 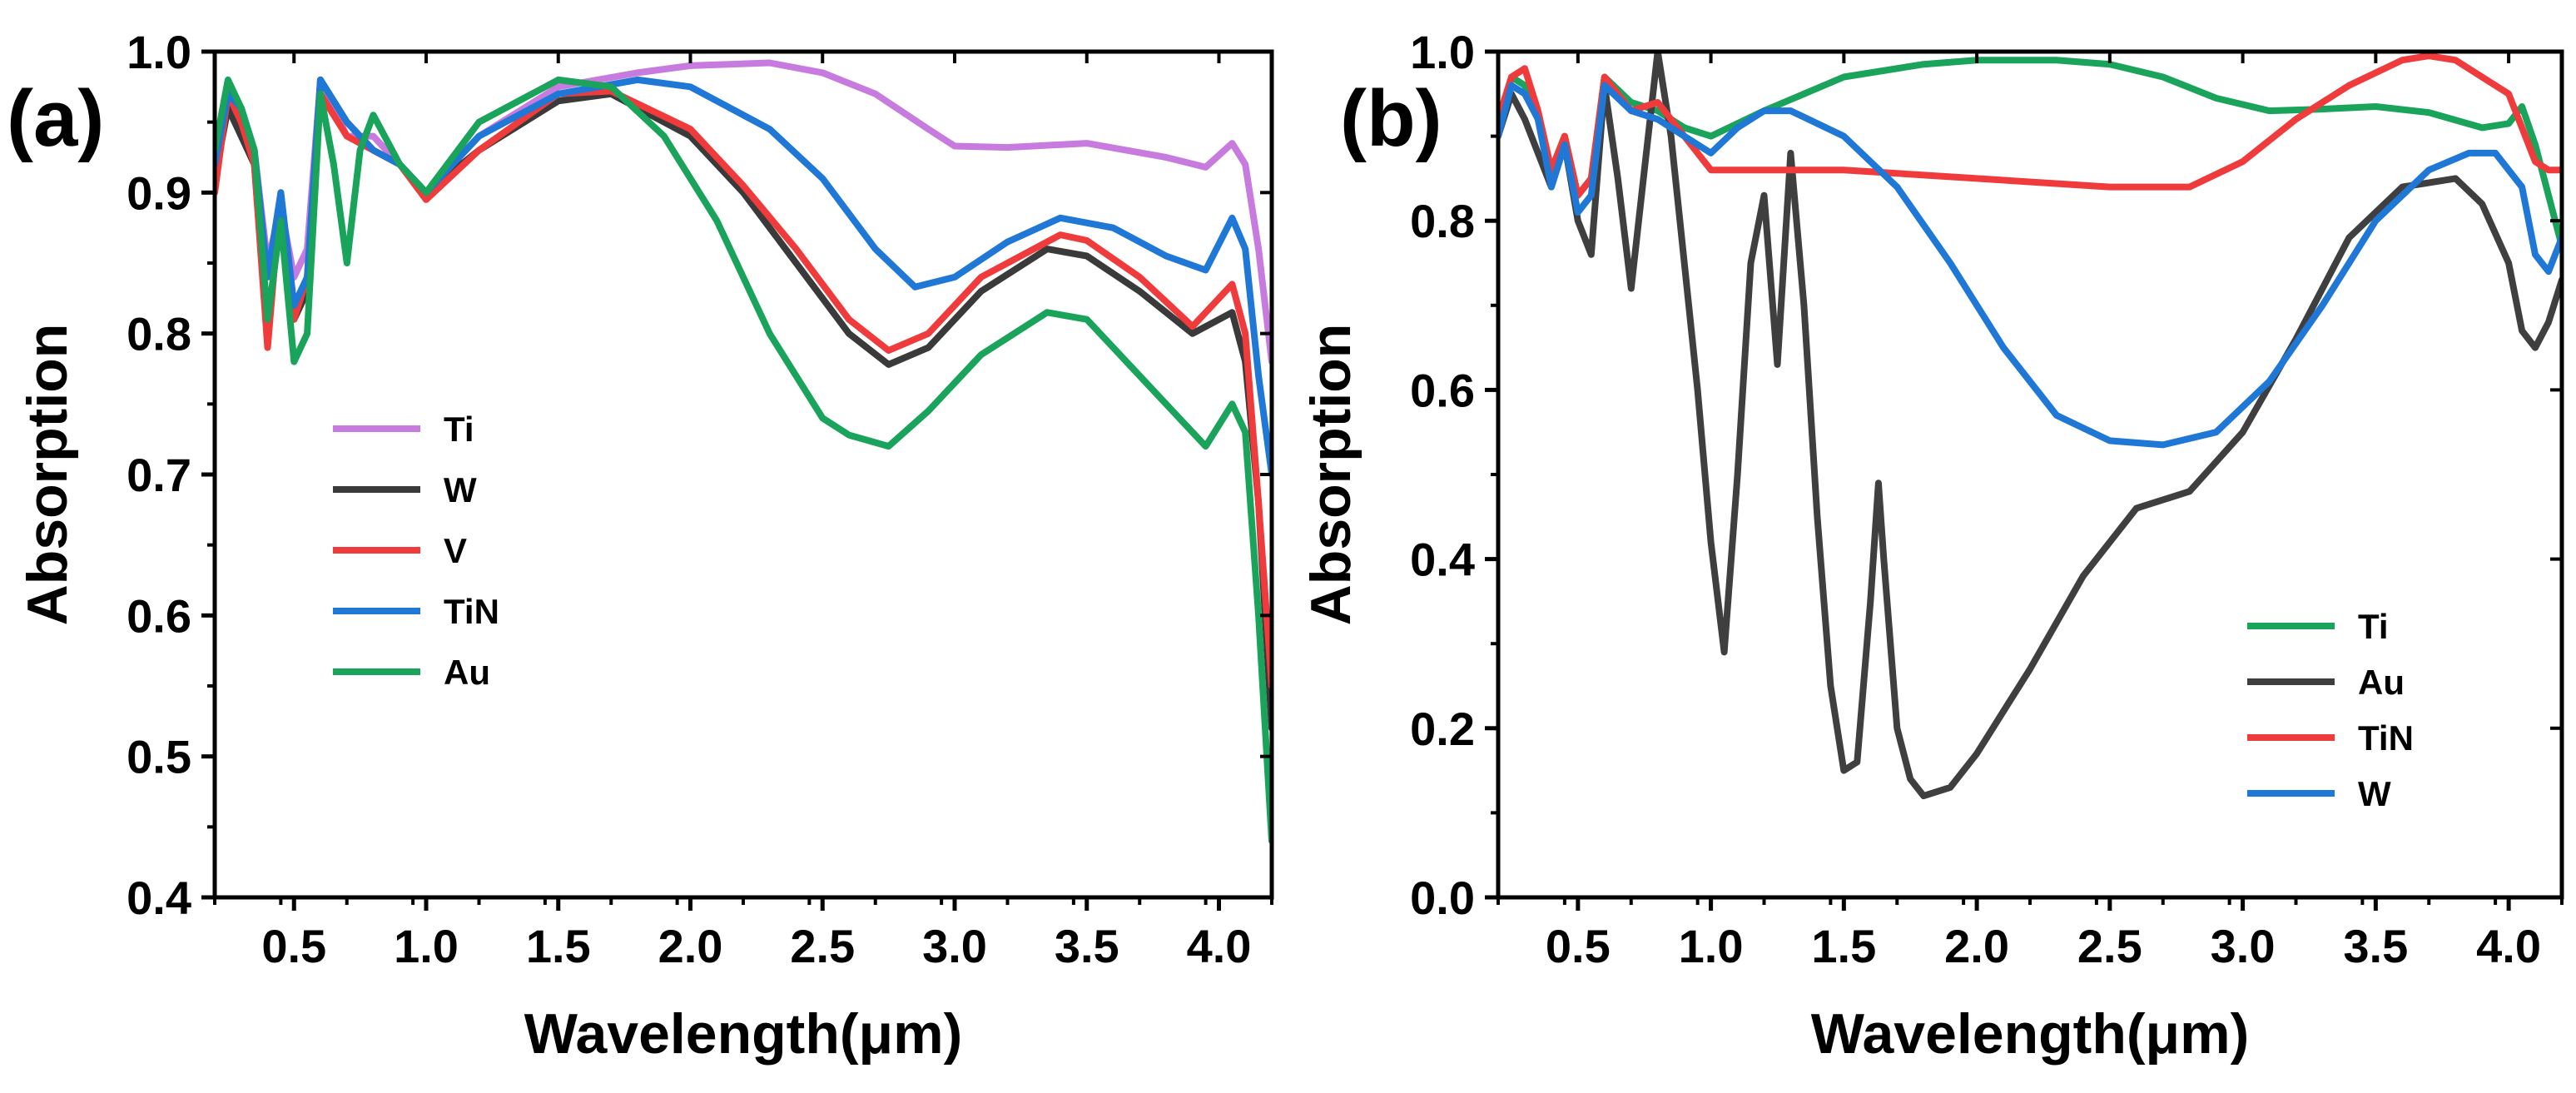 What do you see at coordinates (2030, 265) in the screenshot?
I see `series-line-w` at bounding box center [2030, 265].